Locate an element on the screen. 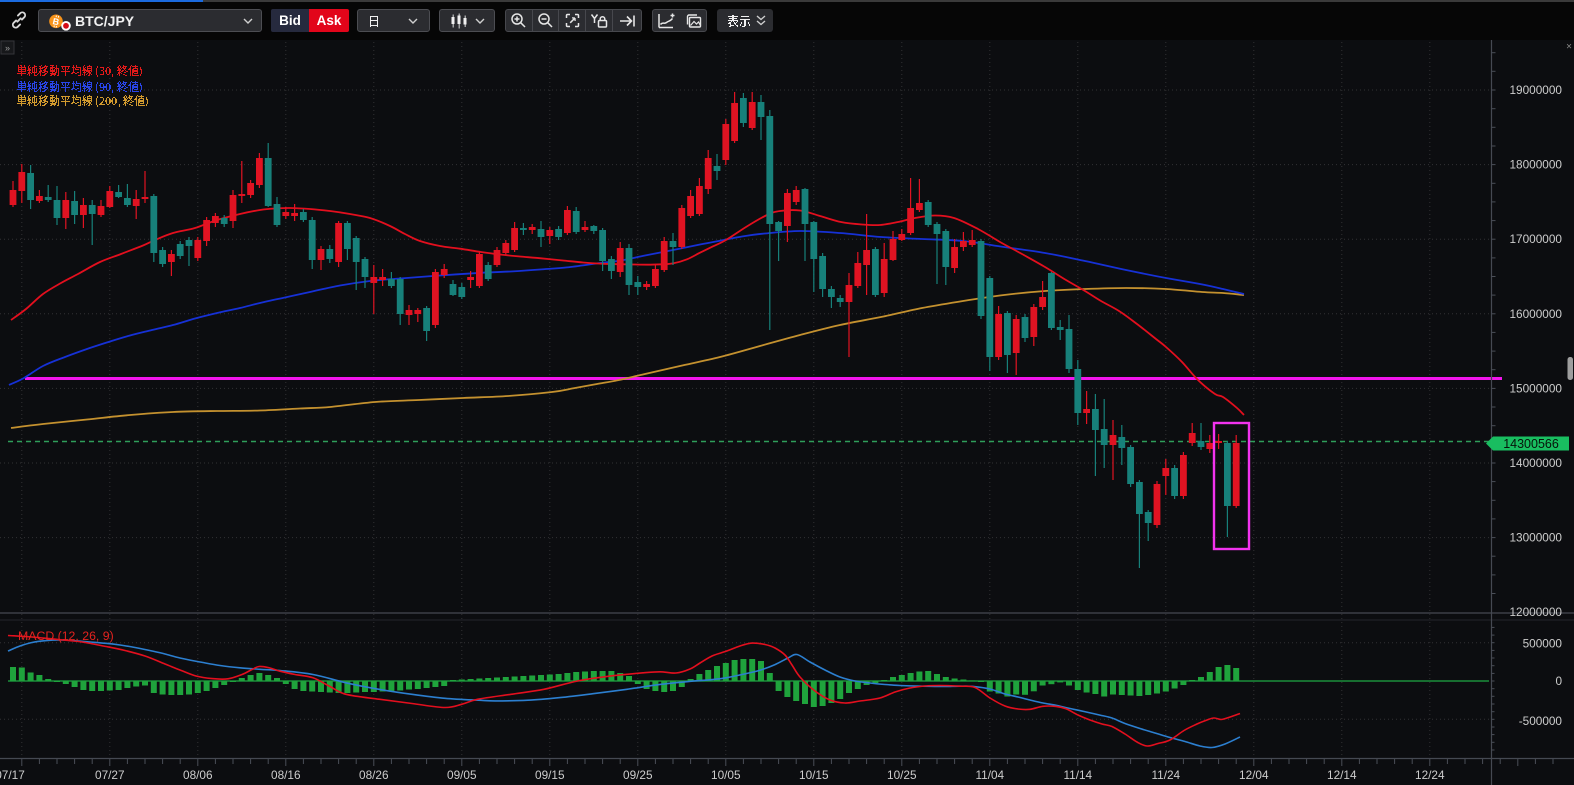 Image resolution: width=1574 pixels, height=785 pixels. svg-text: 13000000 is located at coordinates (1536, 538).